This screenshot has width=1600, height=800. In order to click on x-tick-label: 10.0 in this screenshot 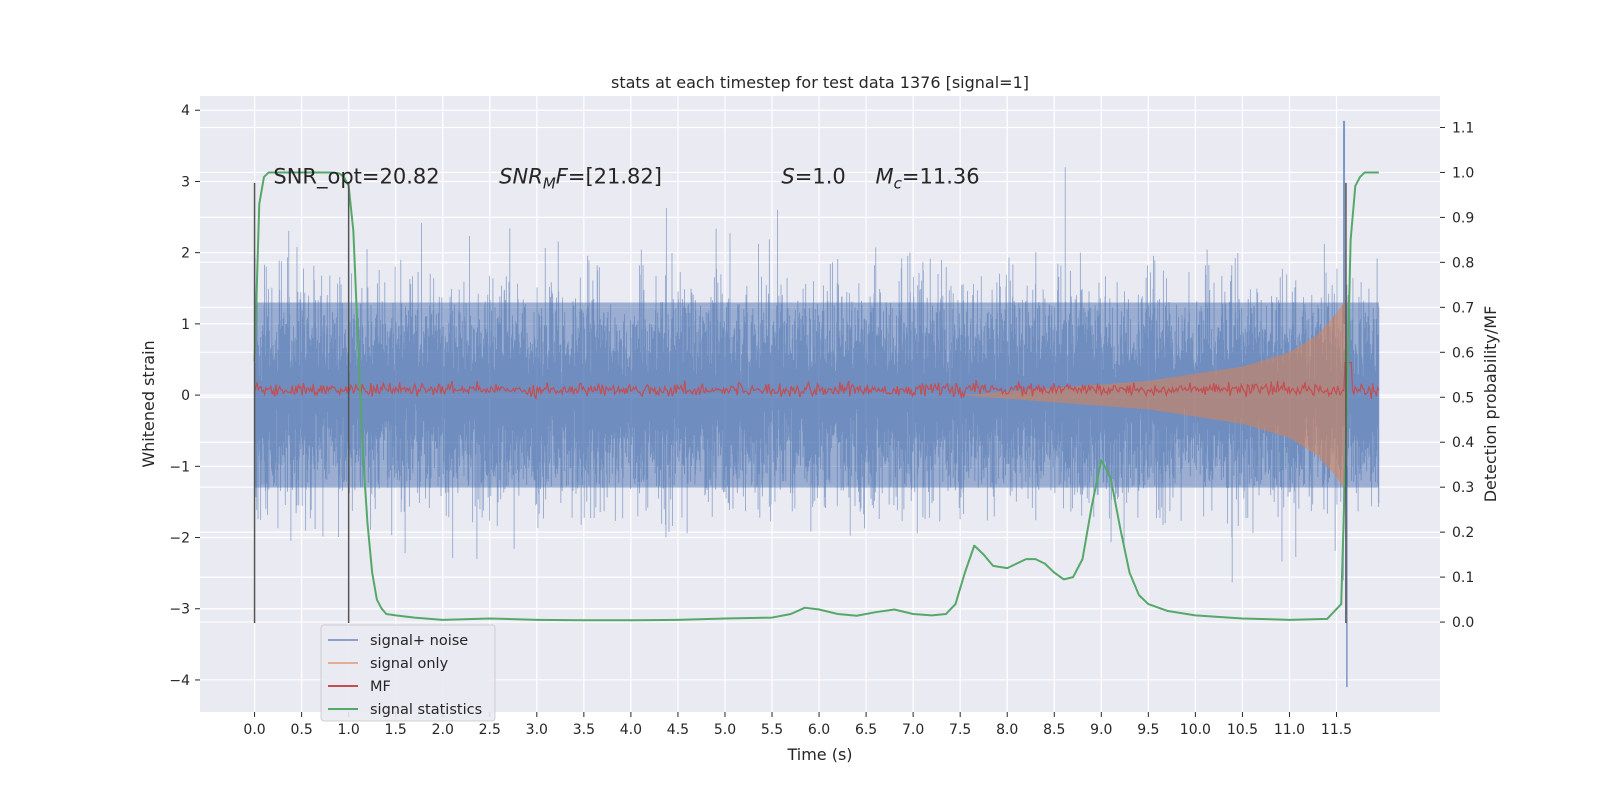, I will do `click(1195, 730)`.